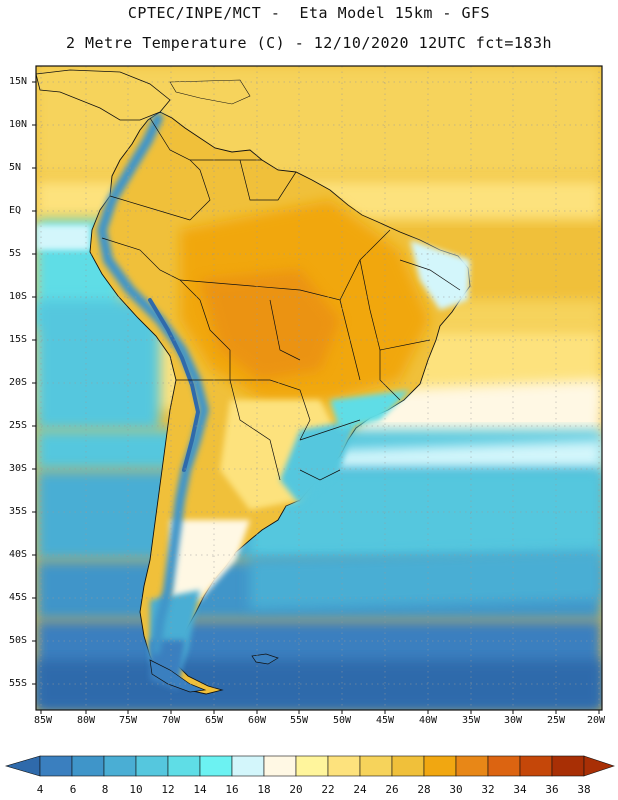 This screenshot has height=800, width=618. What do you see at coordinates (15, 253) in the screenshot?
I see `lat-label: 5S` at bounding box center [15, 253].